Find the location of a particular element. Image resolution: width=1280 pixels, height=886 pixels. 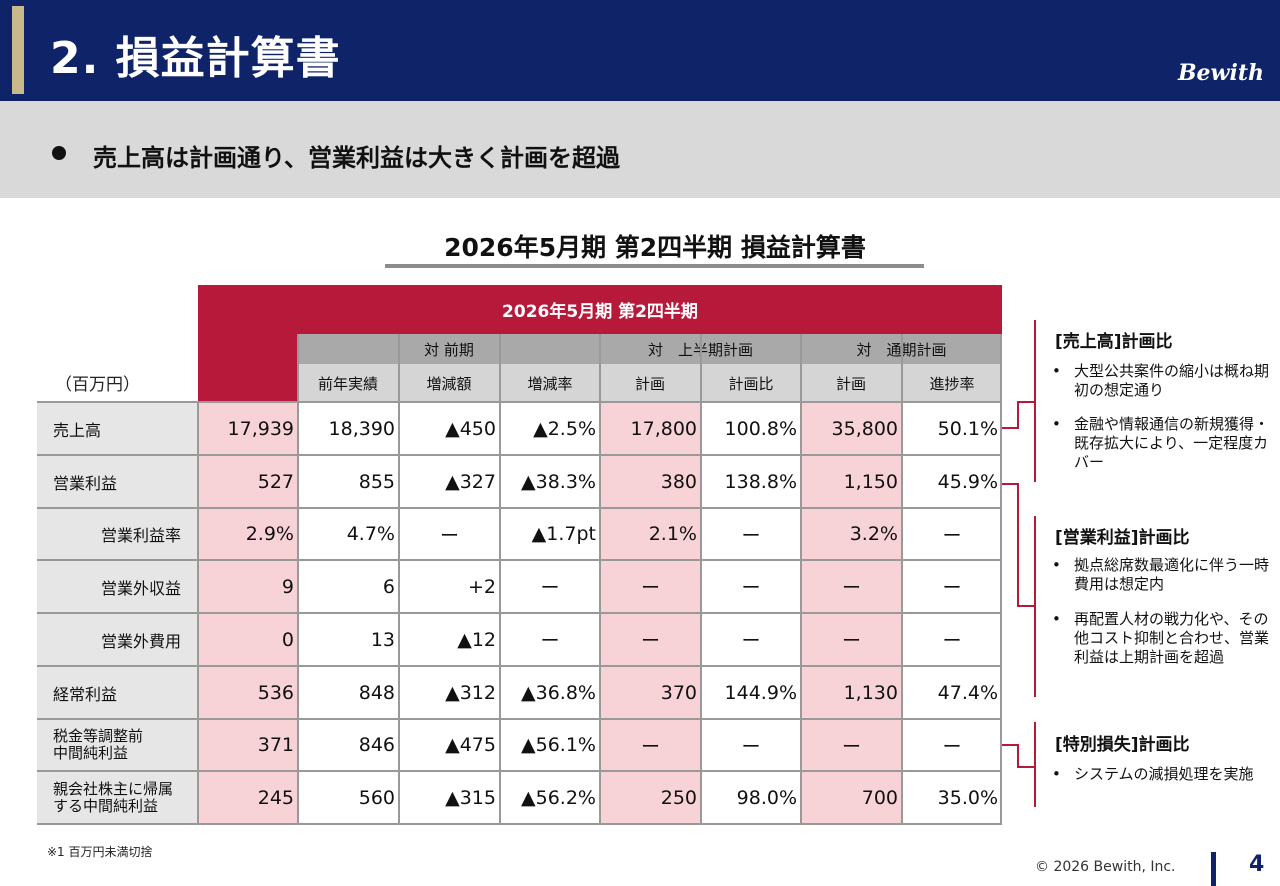

table-cell: 50.1% is located at coordinates (952, 428).